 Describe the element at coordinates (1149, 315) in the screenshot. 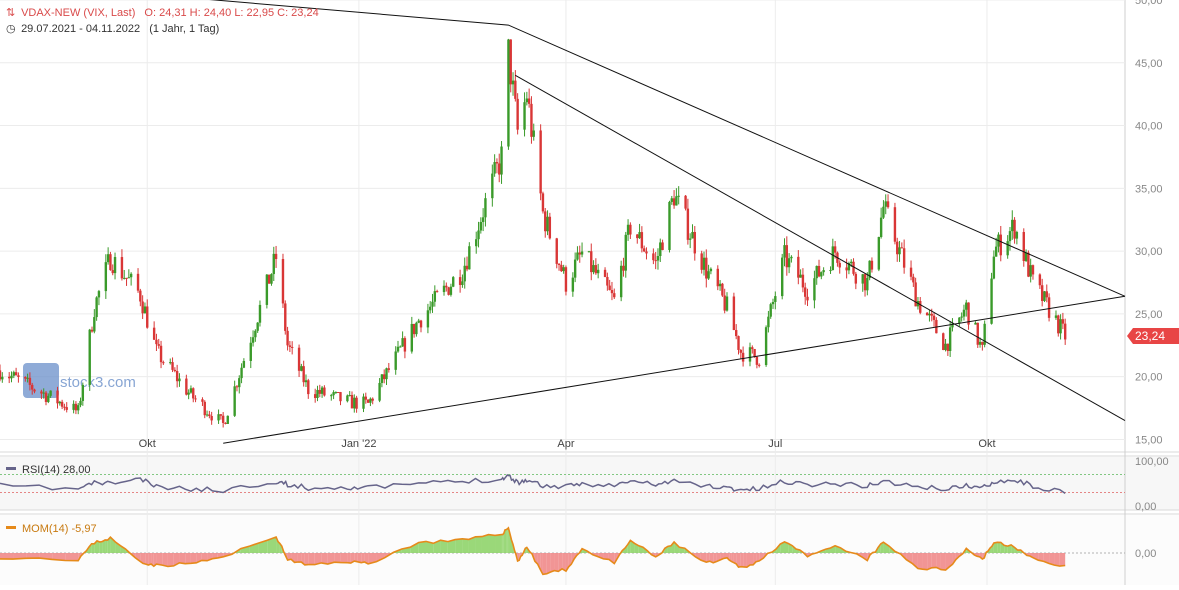

I see `y-tick-label: 25,00` at that location.